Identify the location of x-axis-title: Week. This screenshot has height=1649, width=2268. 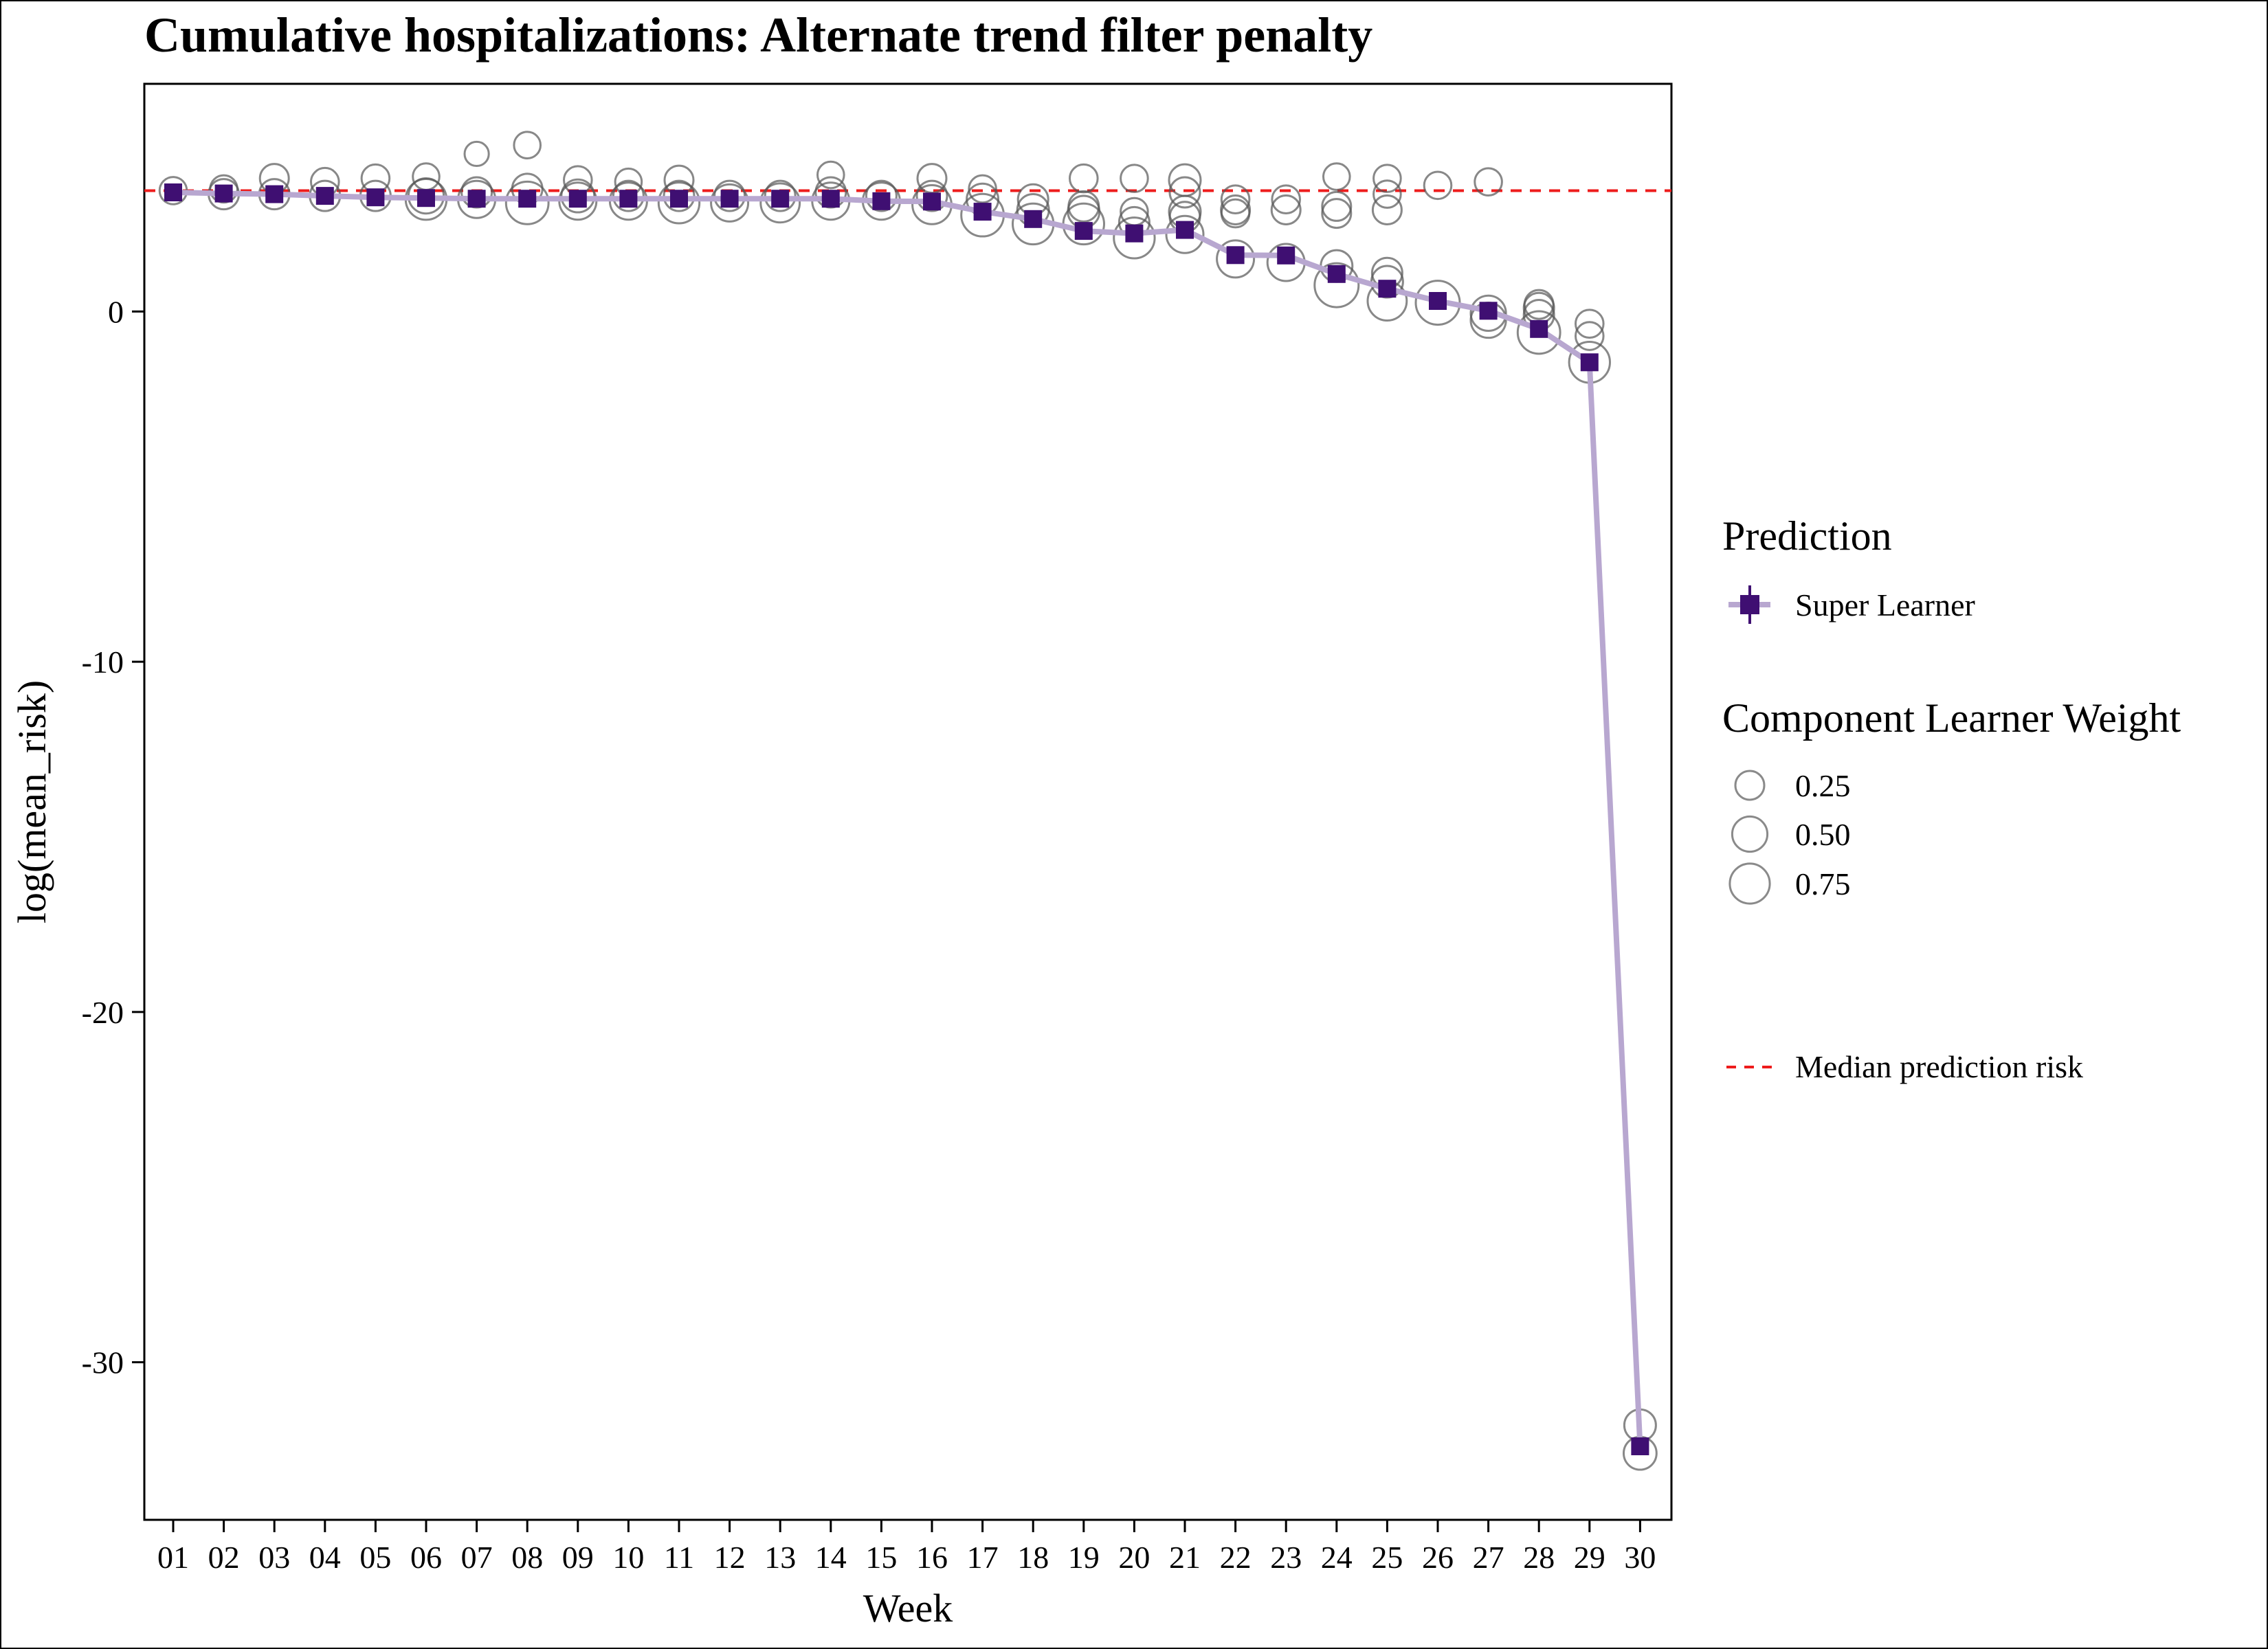
(908, 1608).